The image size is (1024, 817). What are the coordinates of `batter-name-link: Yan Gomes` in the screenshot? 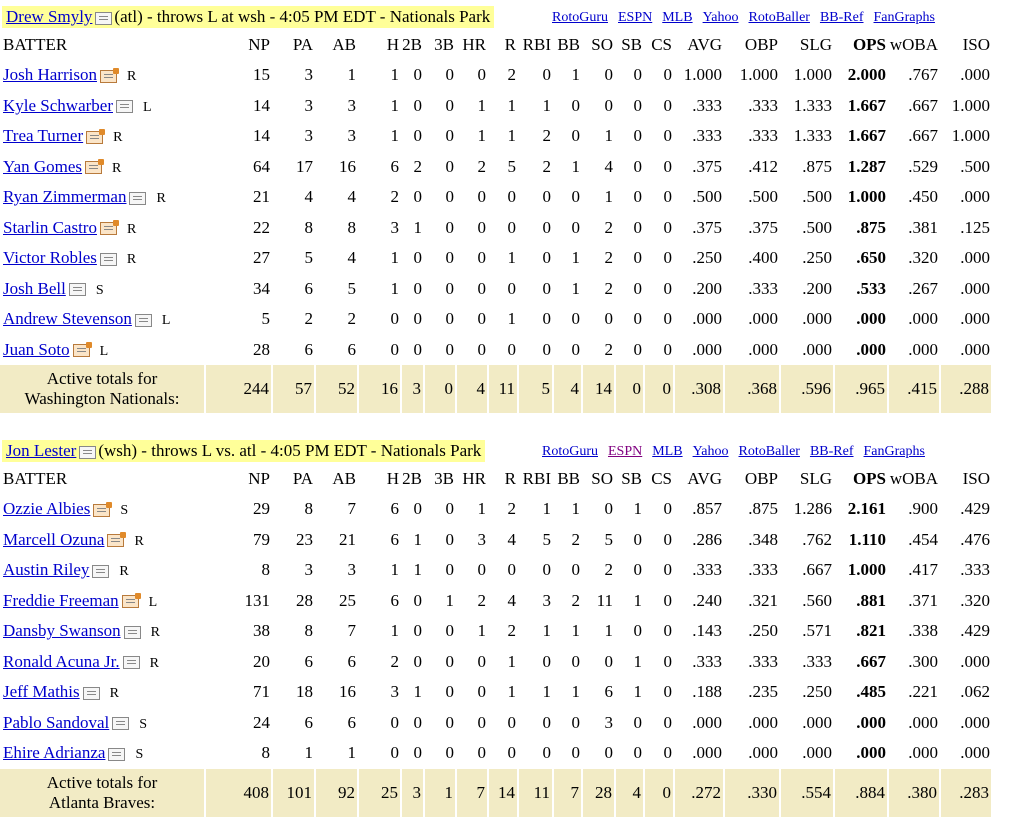 It's located at (43, 166).